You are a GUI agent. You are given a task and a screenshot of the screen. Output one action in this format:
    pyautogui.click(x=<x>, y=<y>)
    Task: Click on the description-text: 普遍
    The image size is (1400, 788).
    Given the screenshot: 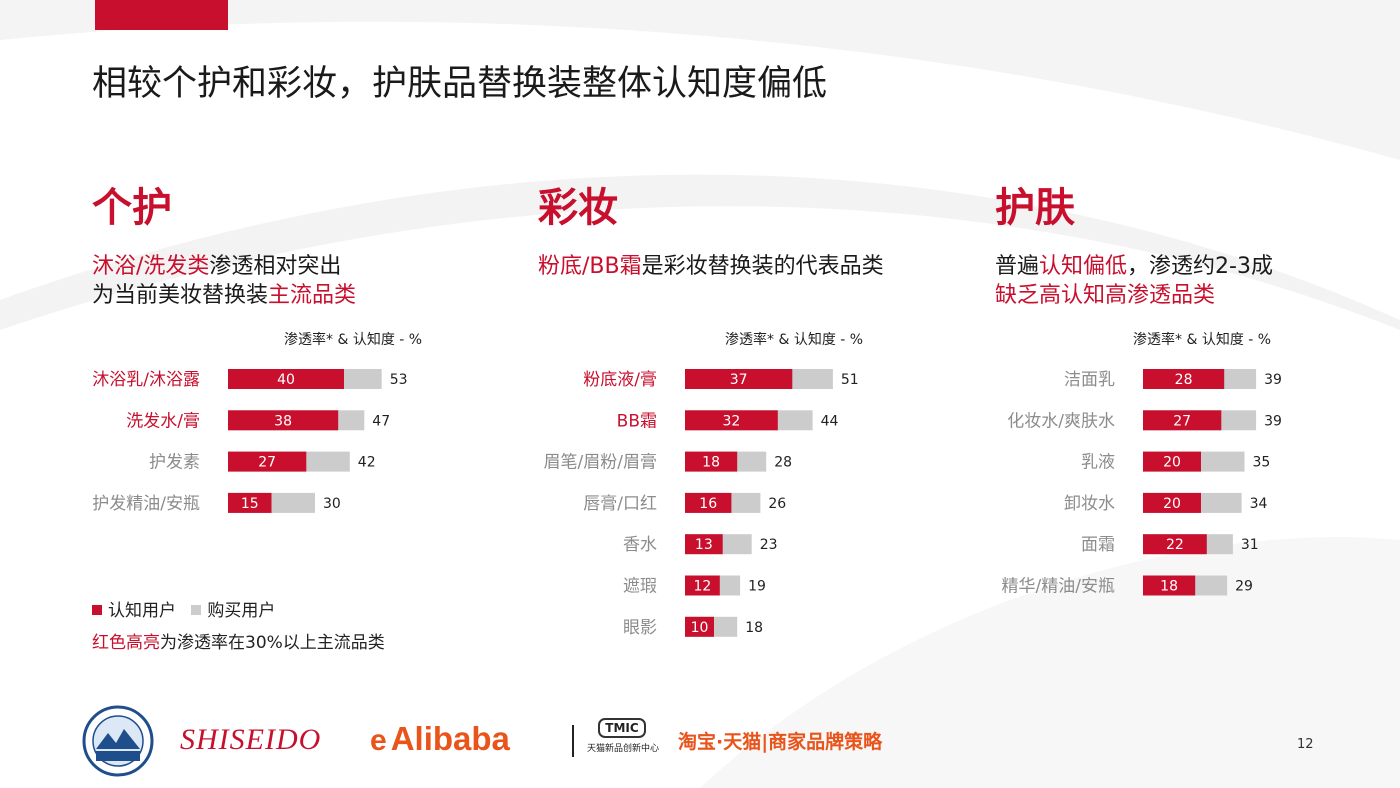 What is the action you would take?
    pyautogui.click(x=1017, y=266)
    